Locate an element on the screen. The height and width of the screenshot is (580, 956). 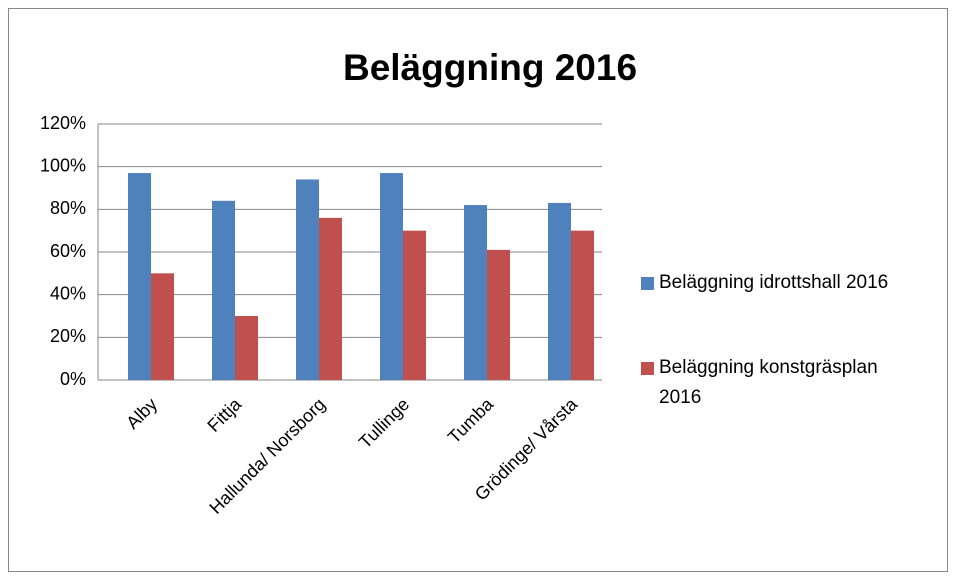
legend-item: Beläggning idrottshall 2016 is located at coordinates (766, 283).